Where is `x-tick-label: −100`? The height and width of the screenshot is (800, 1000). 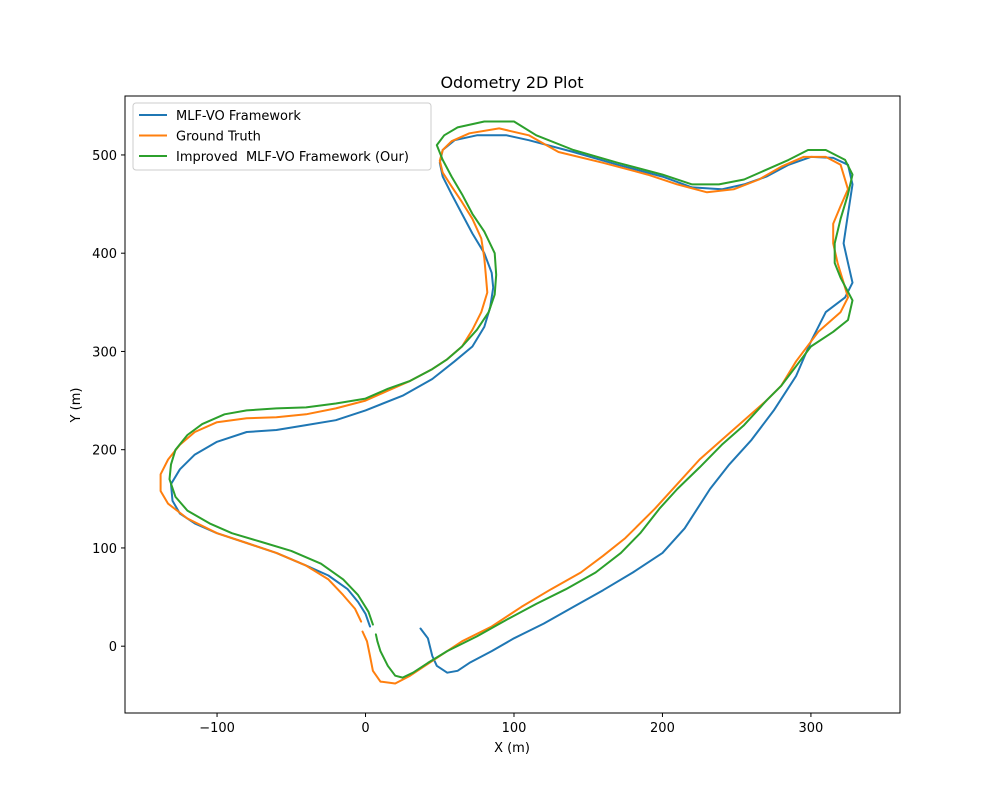 x-tick-label: −100 is located at coordinates (217, 728).